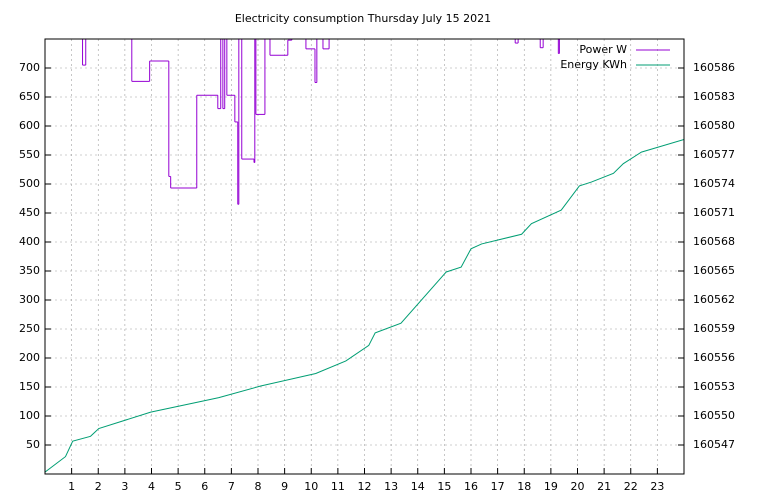 The height and width of the screenshot is (500, 768). What do you see at coordinates (714, 67) in the screenshot?
I see `y2-tick-label: 160586` at bounding box center [714, 67].